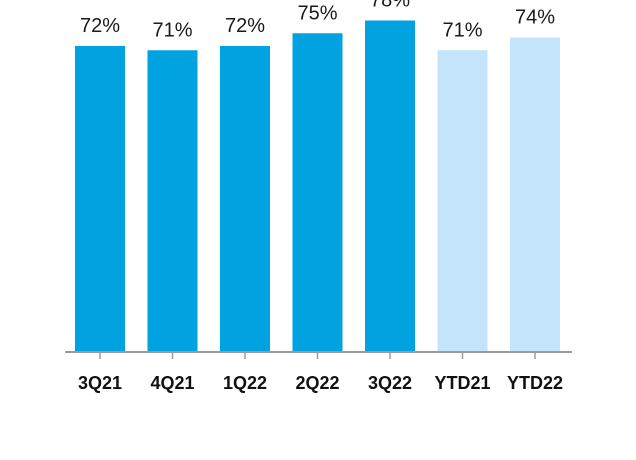 Image resolution: width=636 pixels, height=460 pixels. Describe the element at coordinates (317, 192) in the screenshot. I see `bar-2q22` at that location.